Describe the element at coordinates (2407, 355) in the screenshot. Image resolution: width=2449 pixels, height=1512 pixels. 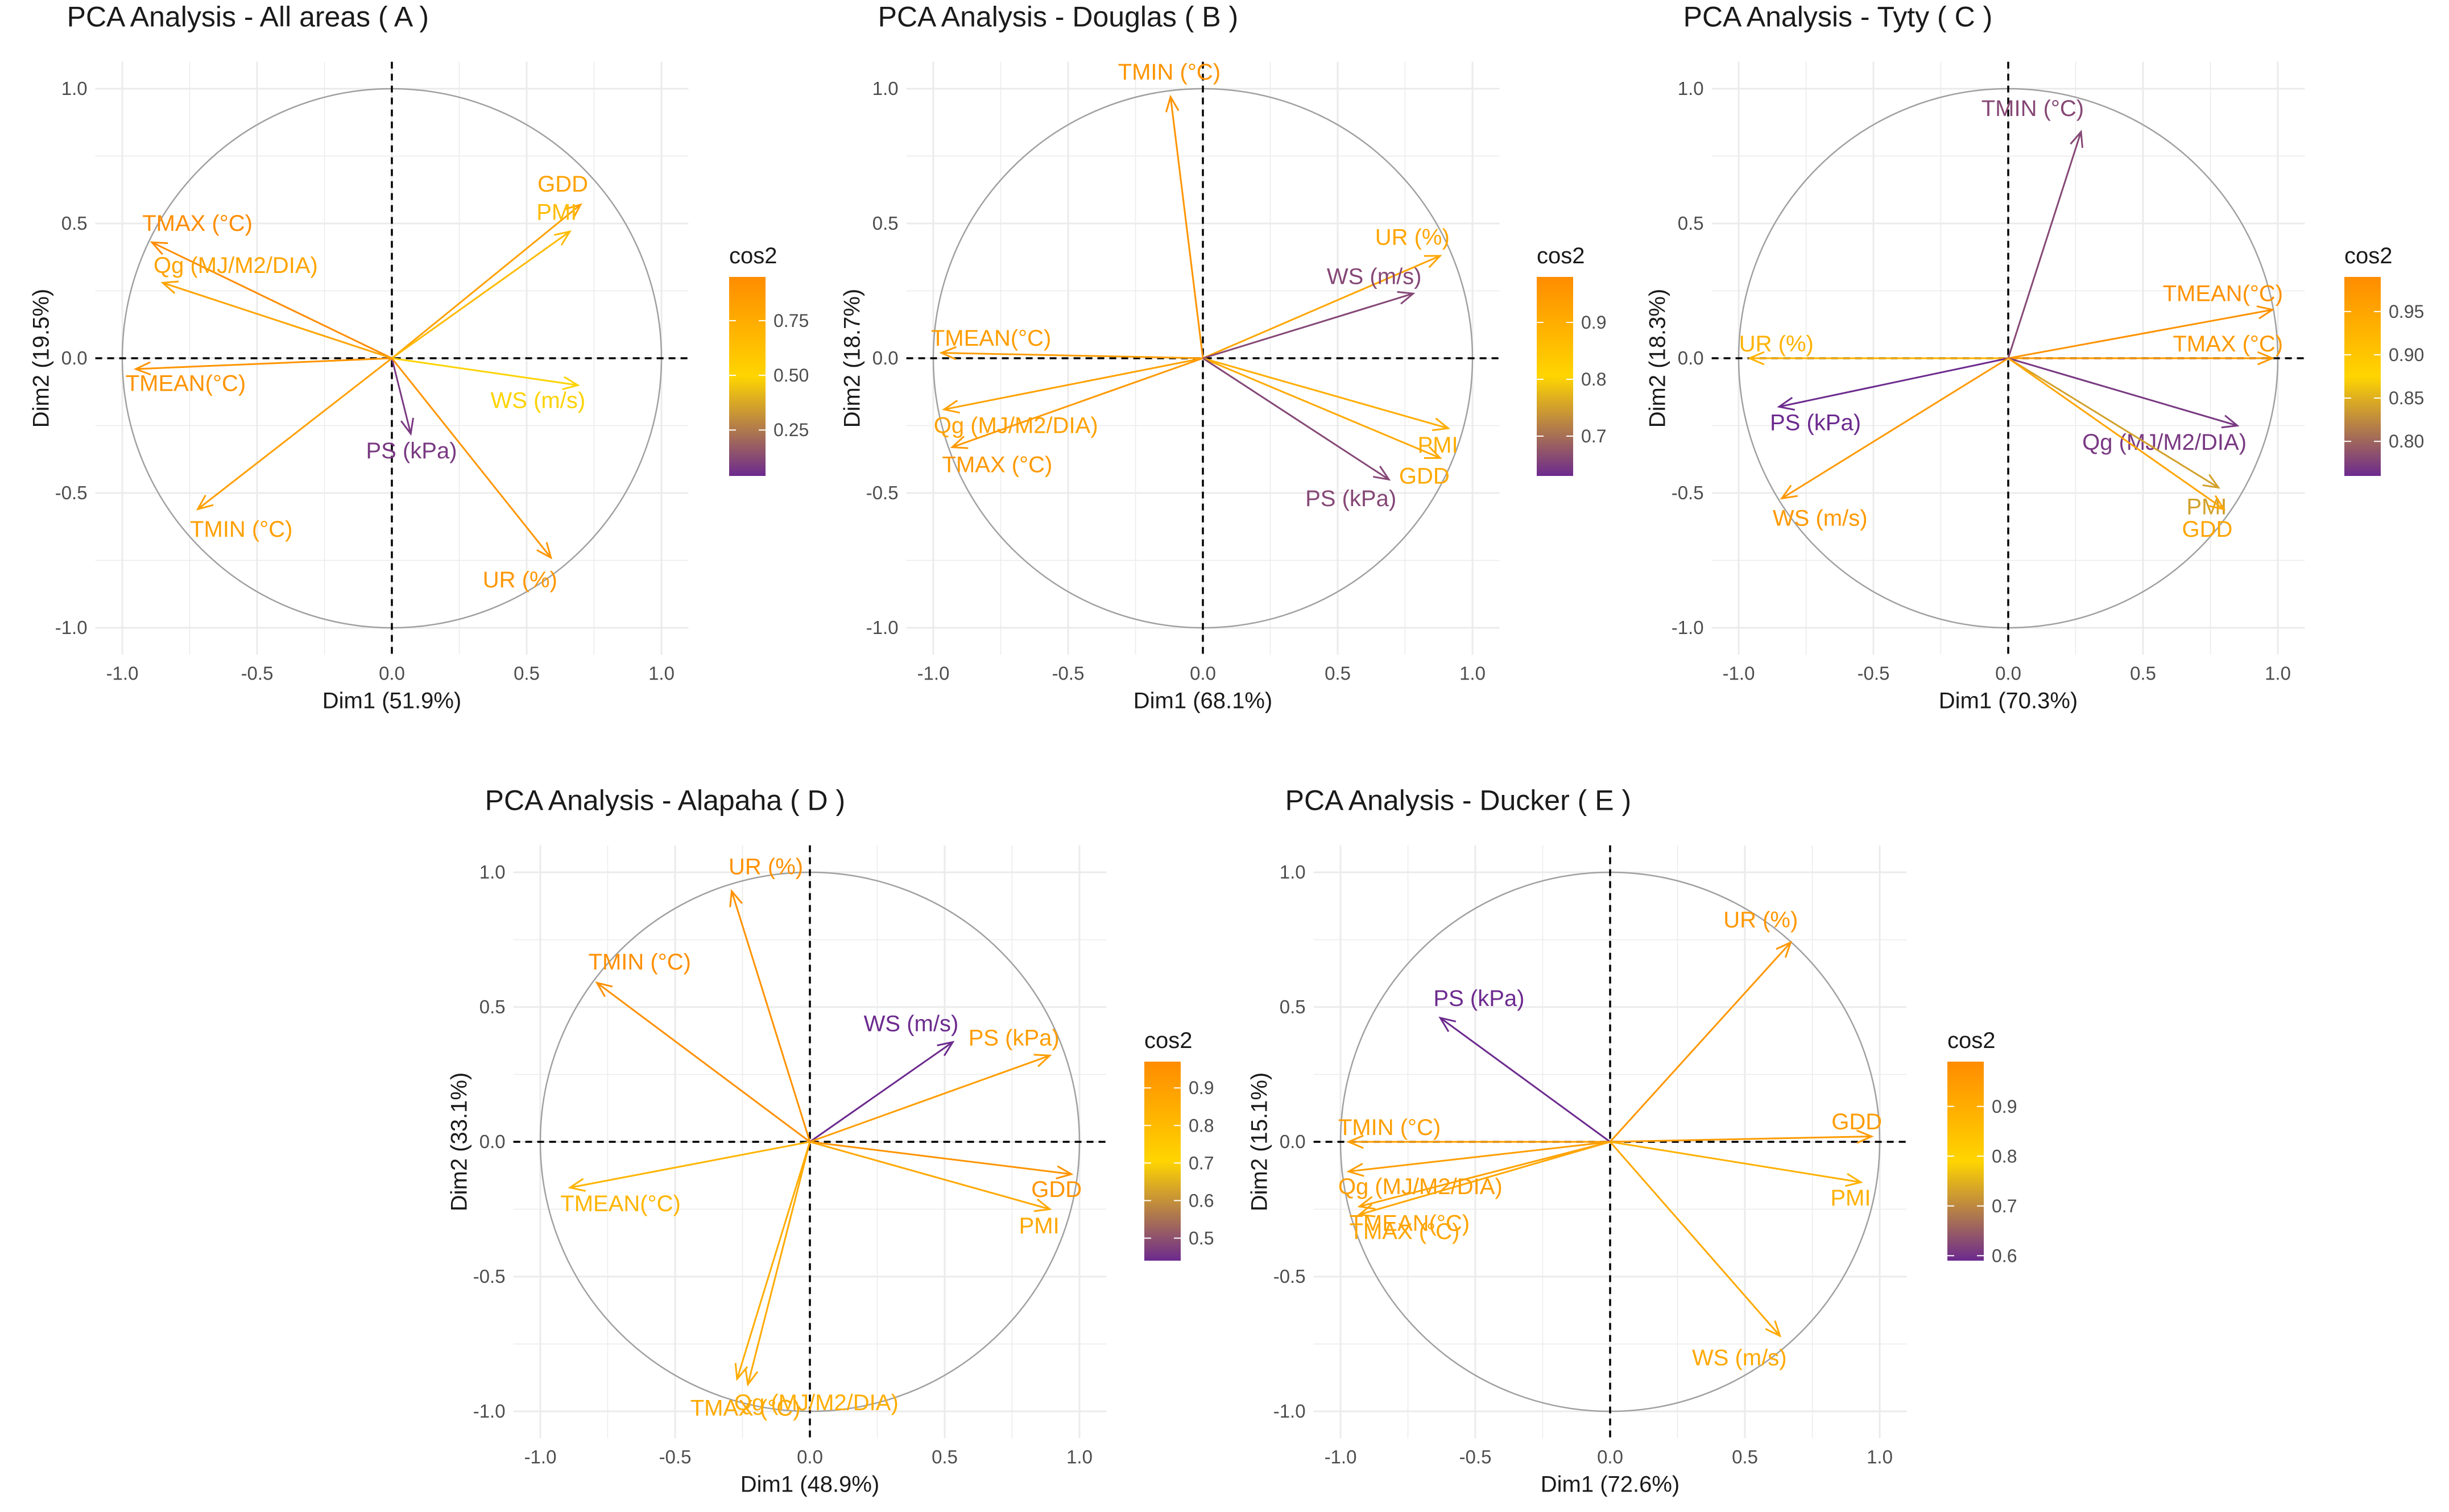
I see `legend-tick-label: 0.90` at that location.